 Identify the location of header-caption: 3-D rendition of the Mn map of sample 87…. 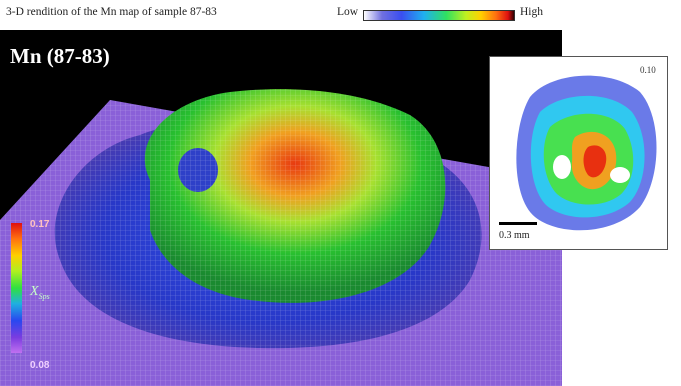
(111, 12).